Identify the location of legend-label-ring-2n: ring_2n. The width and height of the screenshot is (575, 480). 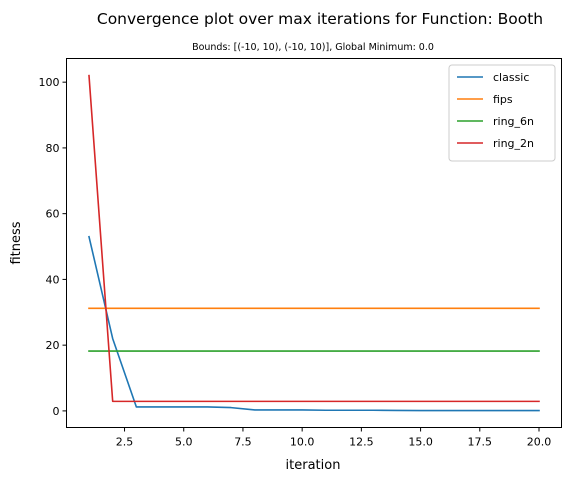
(513, 143).